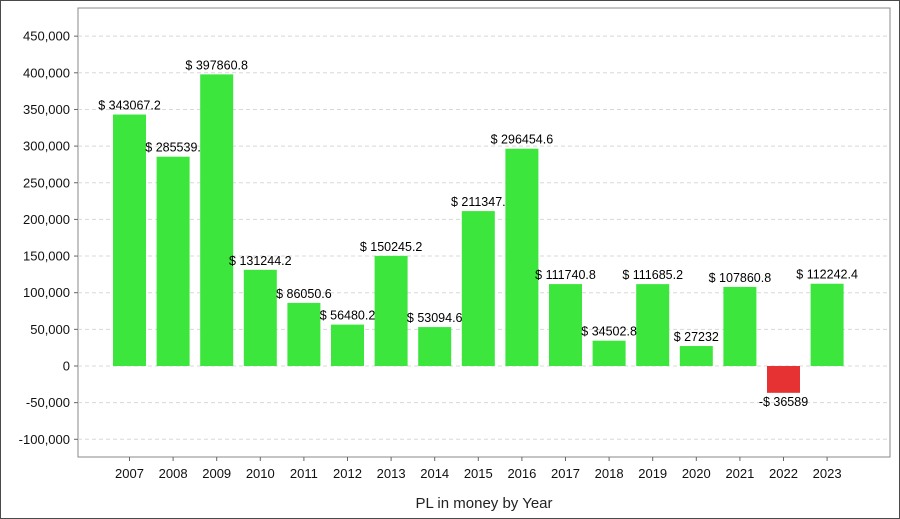 This screenshot has width=900, height=519. What do you see at coordinates (522, 140) in the screenshot?
I see `data-label-2016: $ 296454.6` at bounding box center [522, 140].